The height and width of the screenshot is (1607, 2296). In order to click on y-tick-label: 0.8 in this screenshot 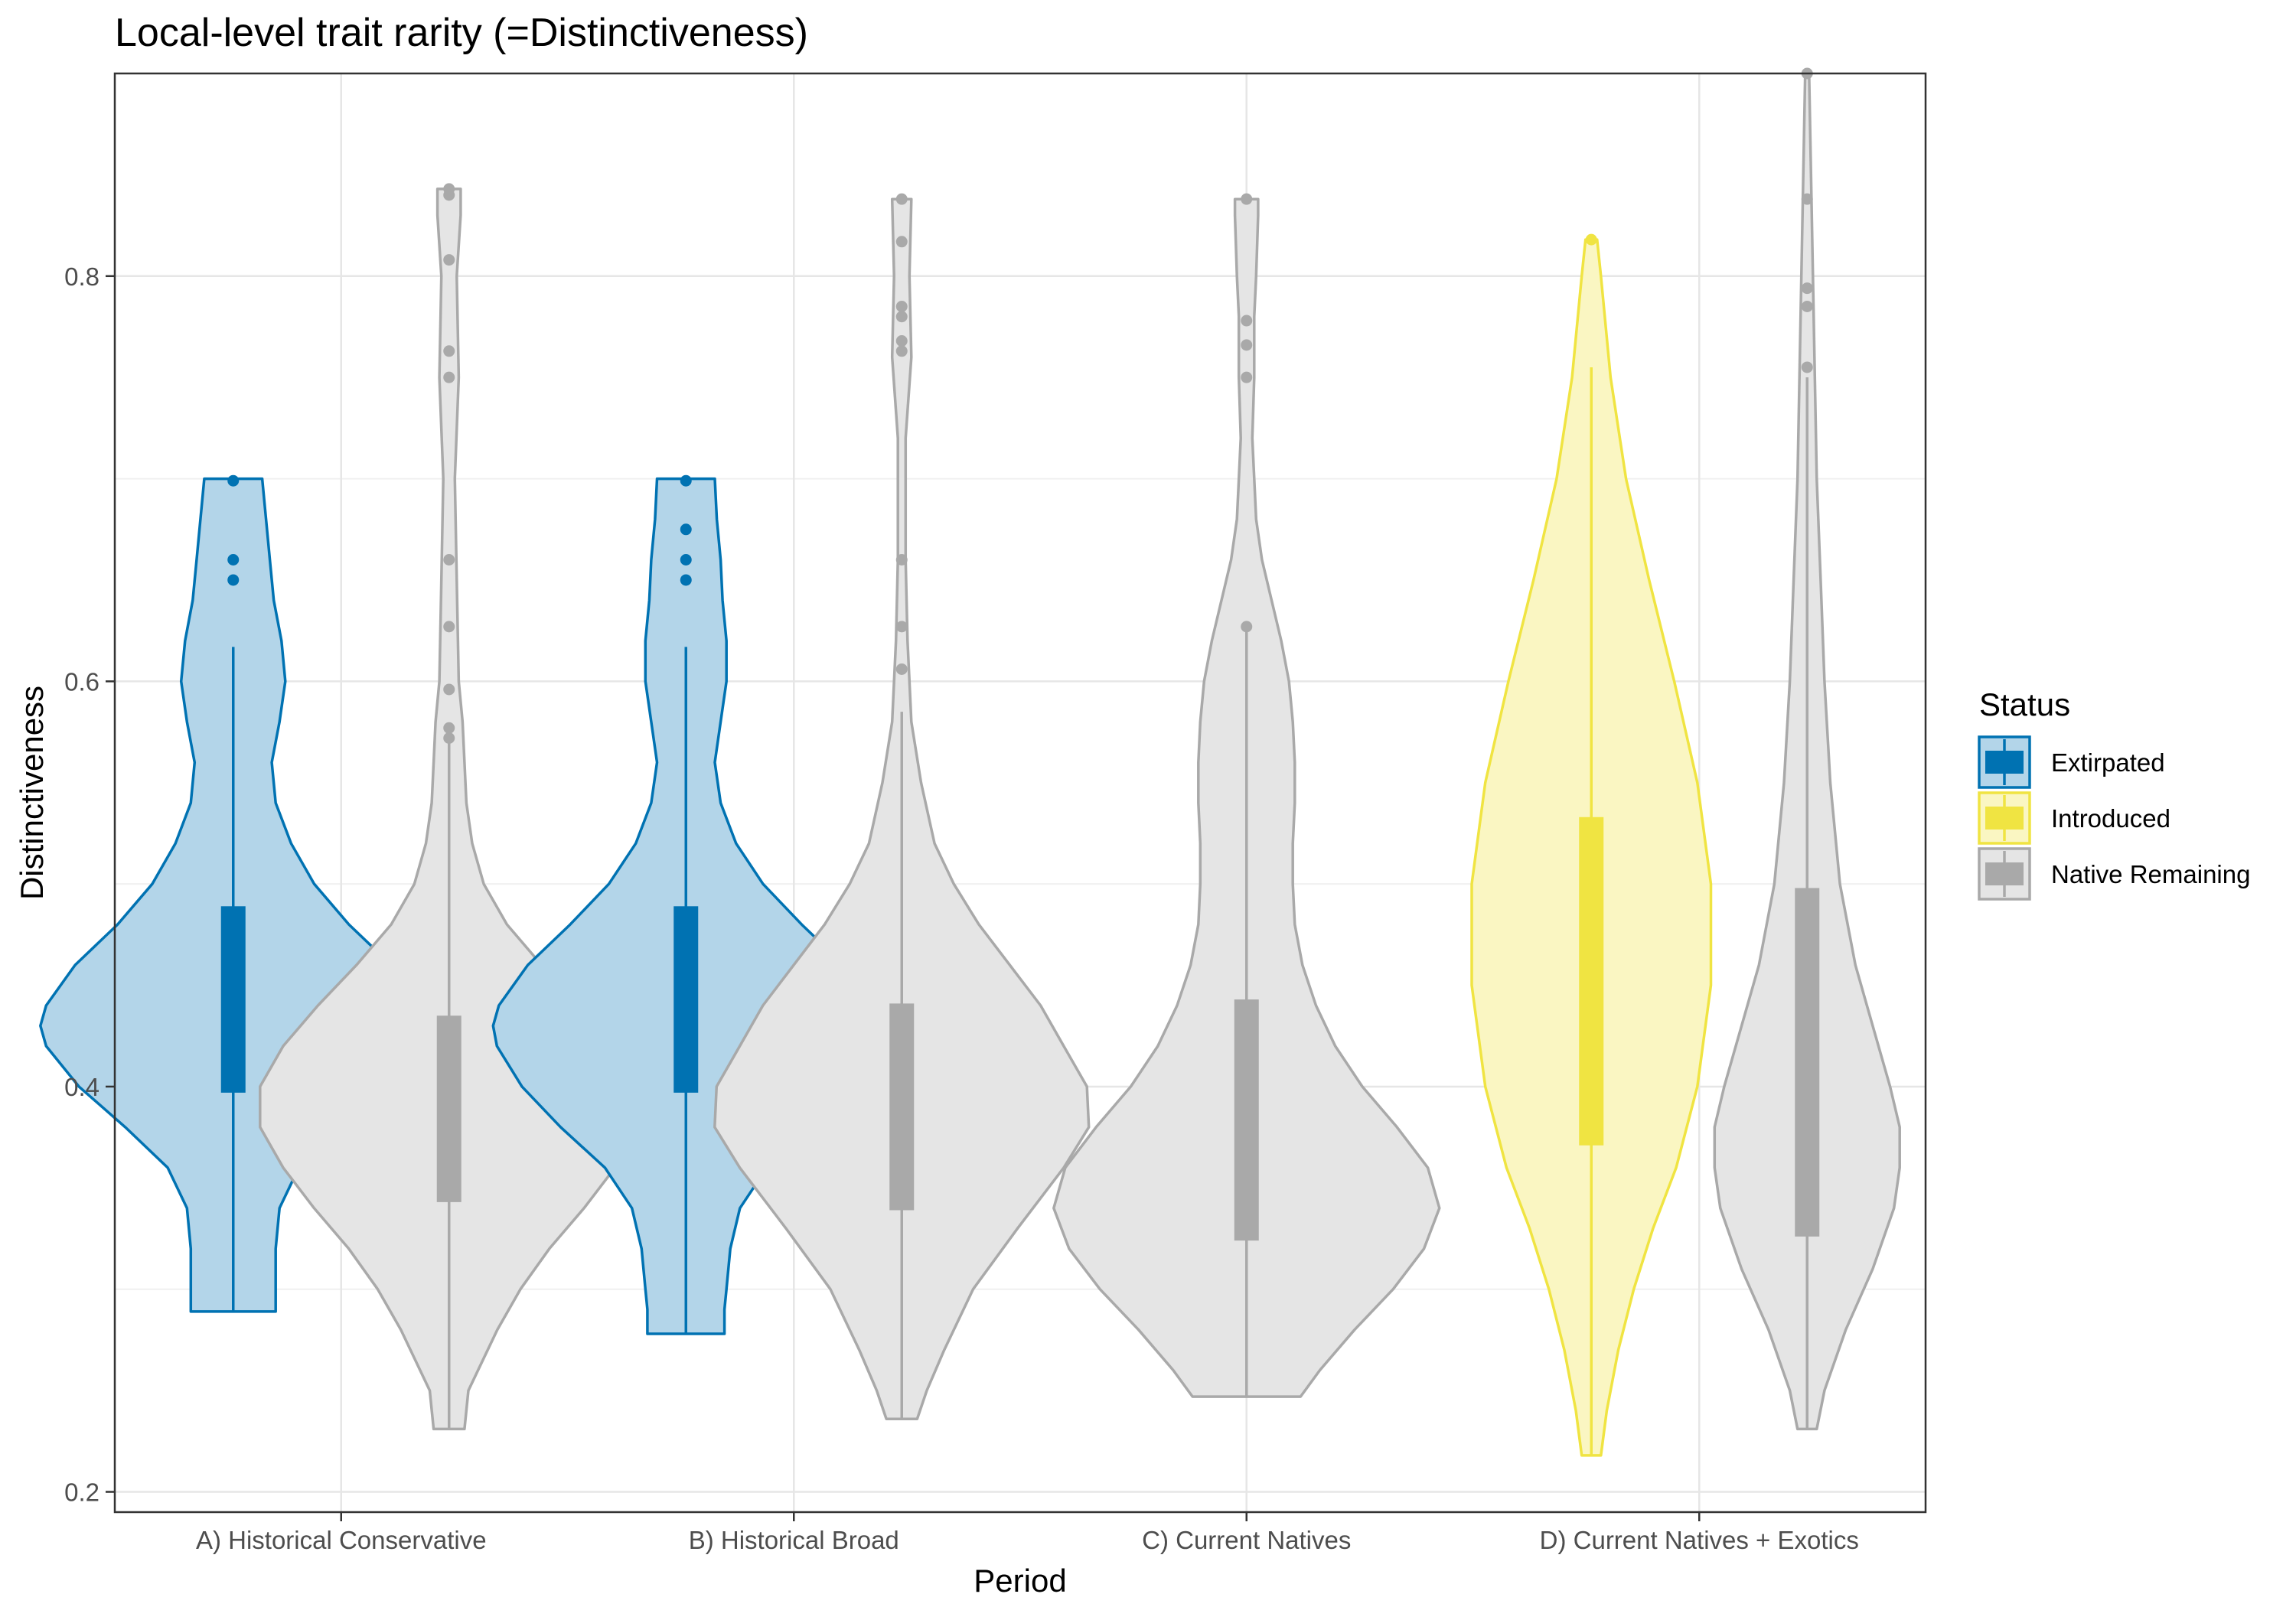, I will do `click(81, 276)`.